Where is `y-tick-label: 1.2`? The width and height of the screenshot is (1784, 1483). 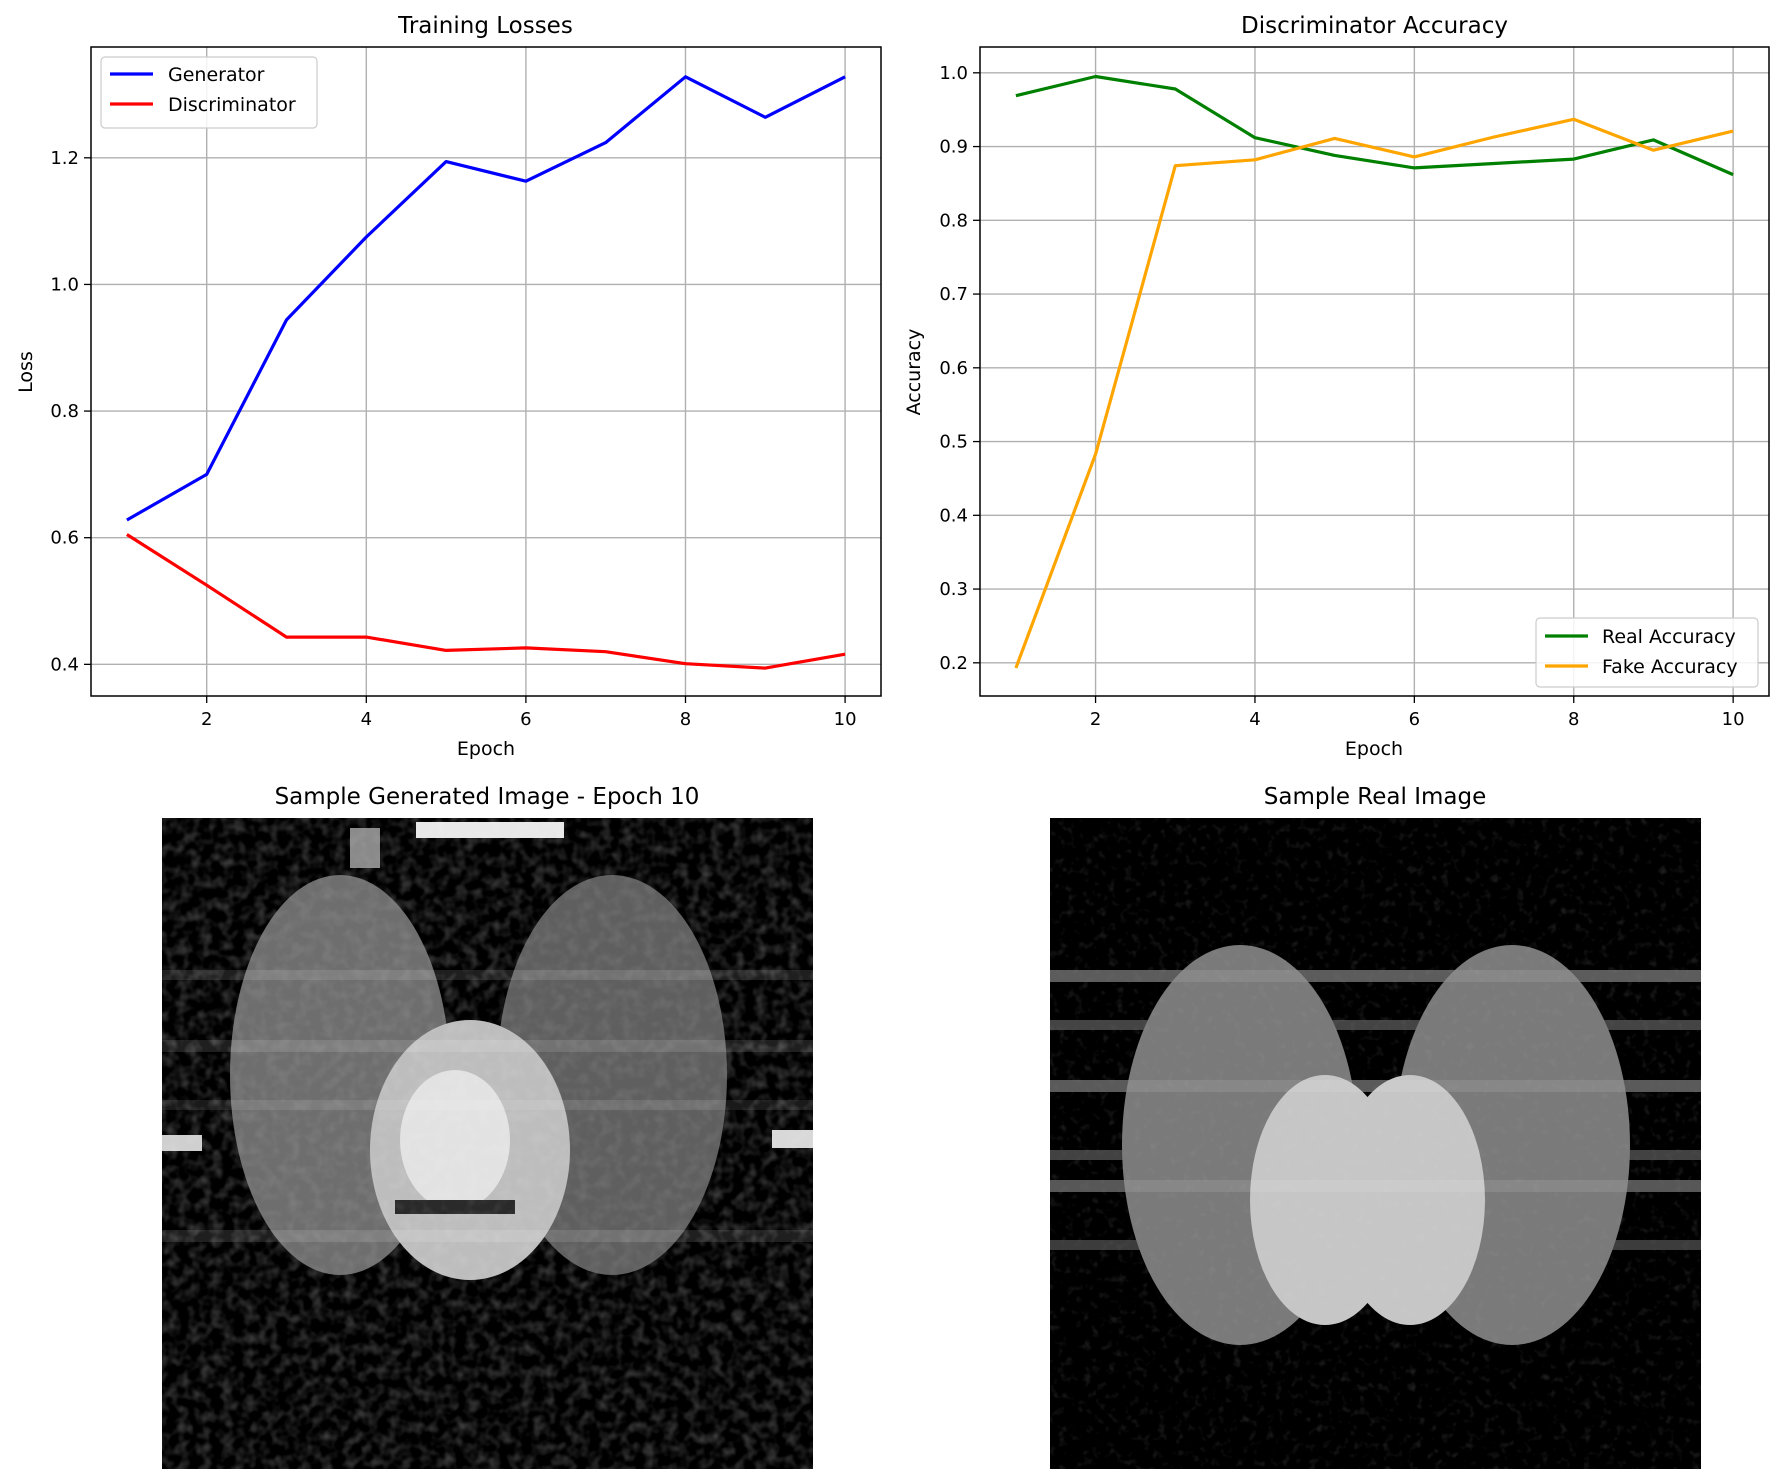
y-tick-label: 1.2 is located at coordinates (64, 158).